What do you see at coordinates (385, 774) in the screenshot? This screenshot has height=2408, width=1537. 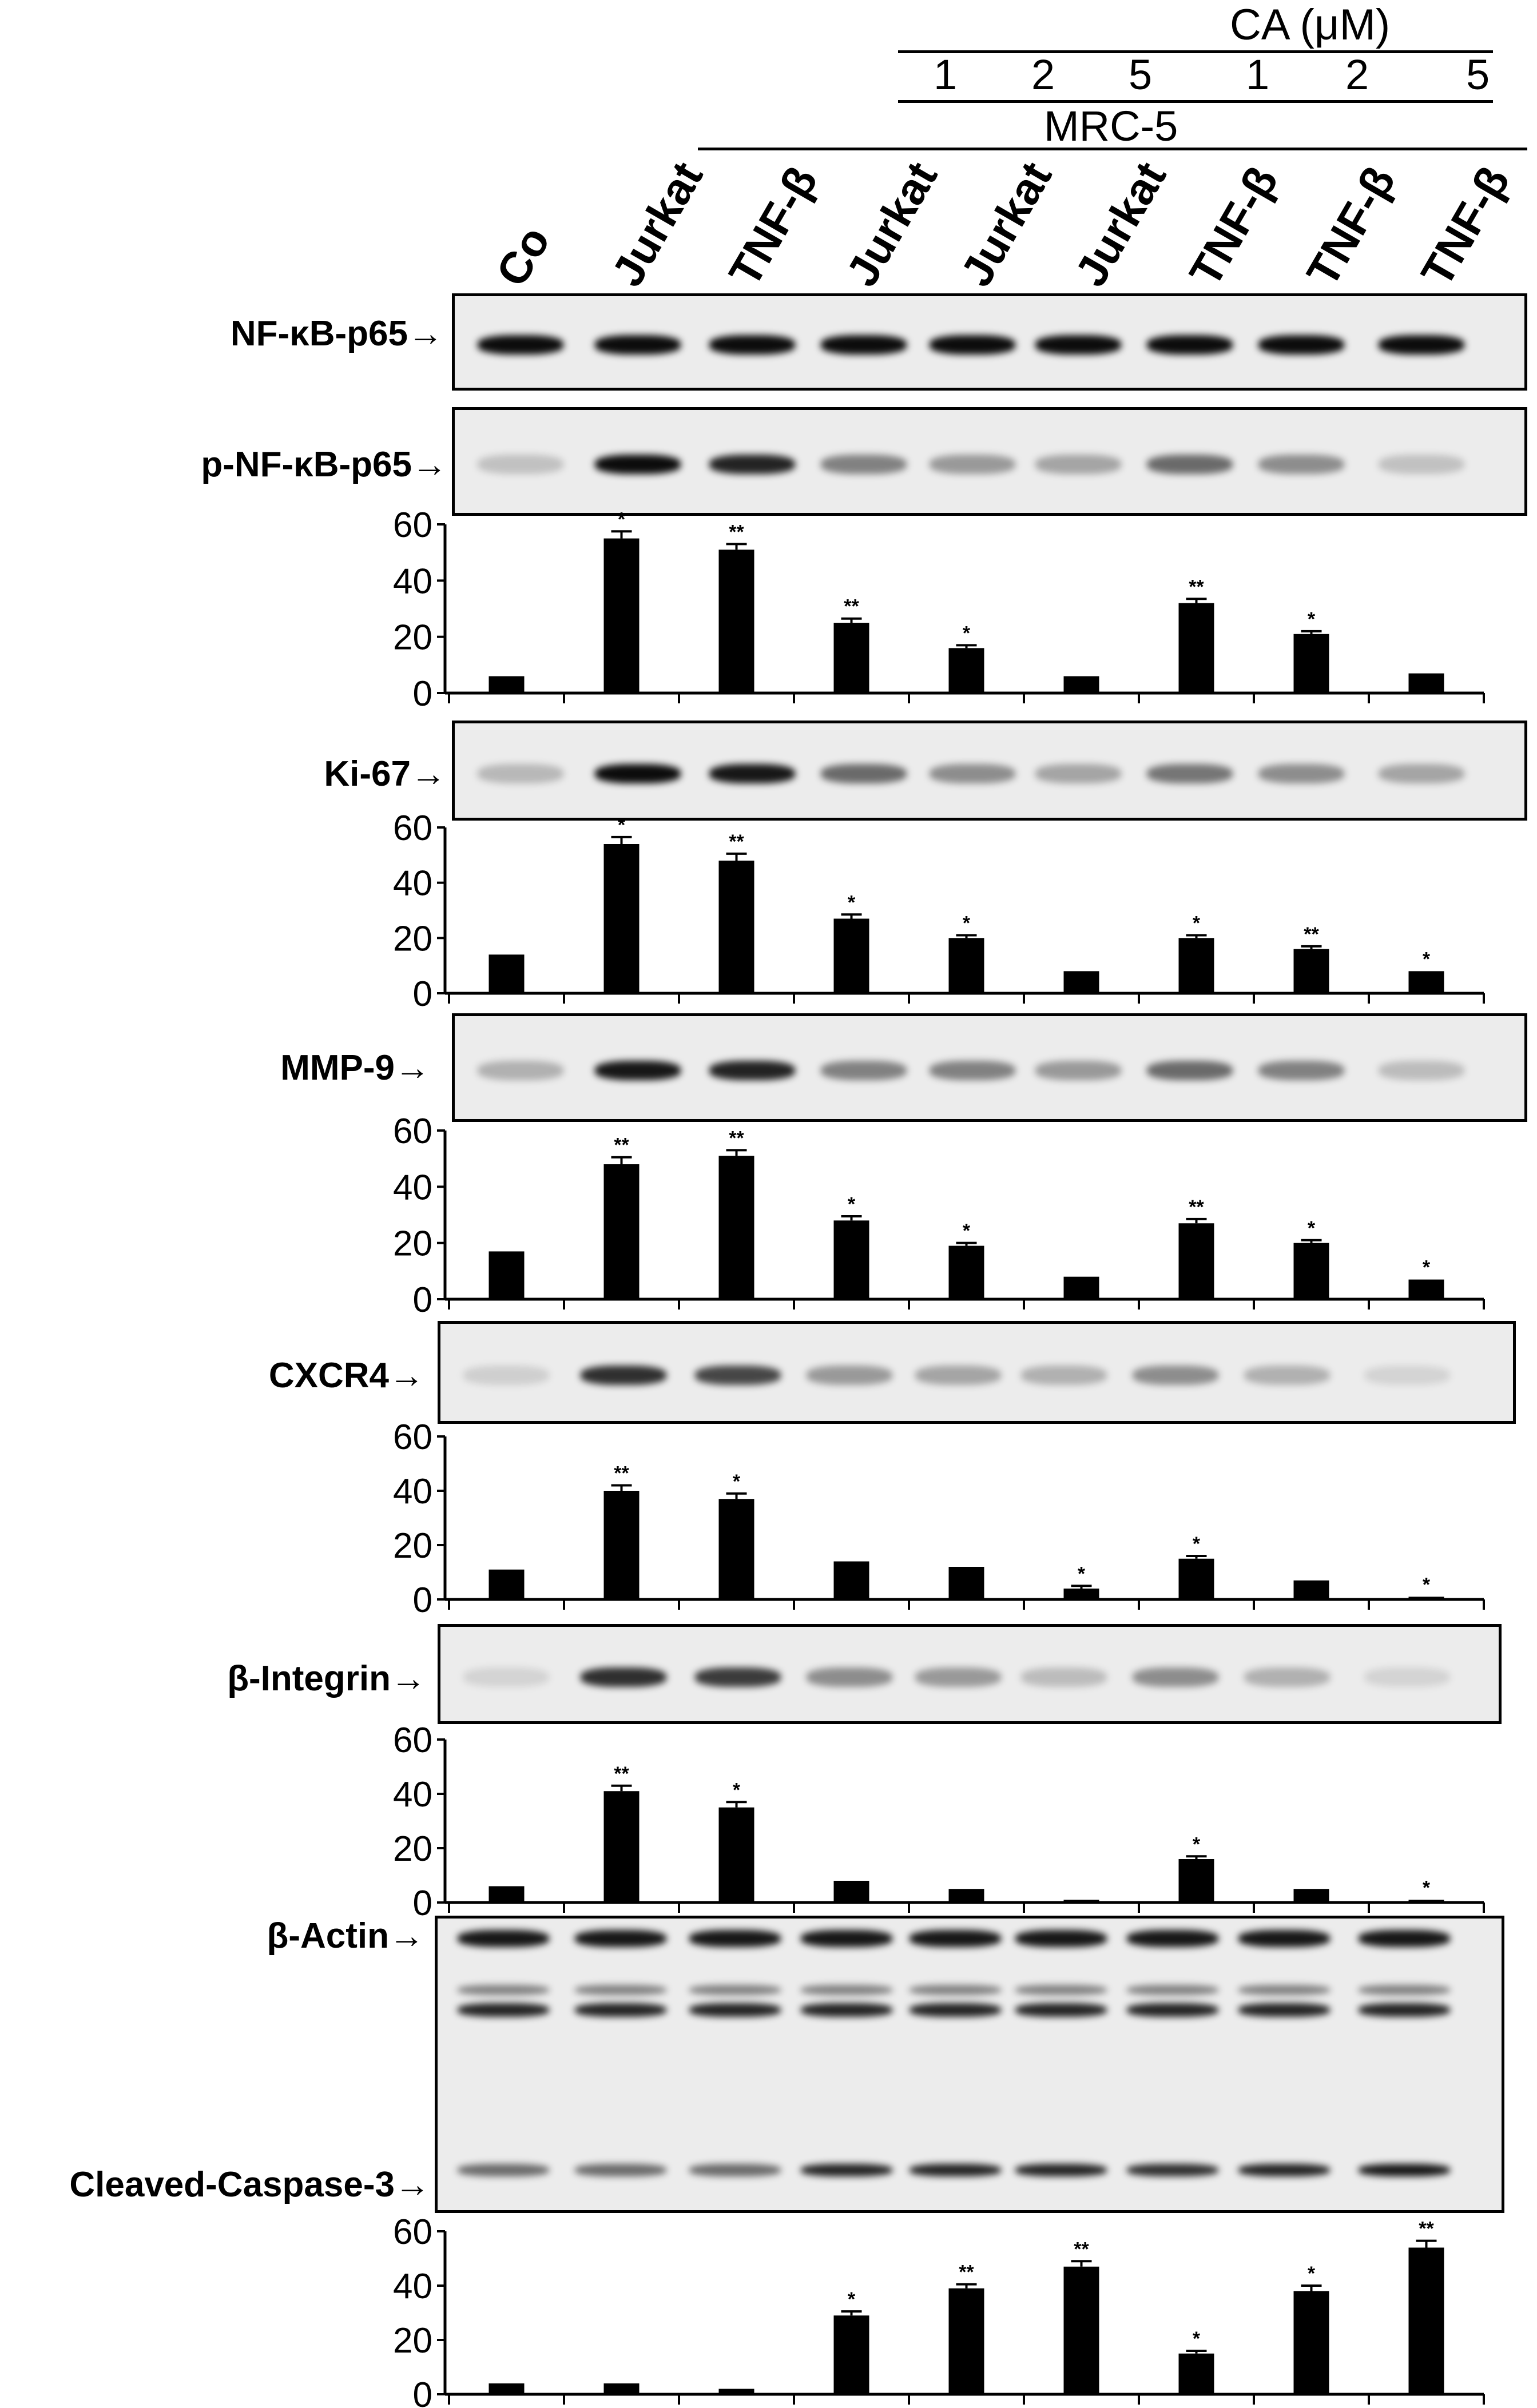 I see `blot-label-ki67: Ki-67→` at bounding box center [385, 774].